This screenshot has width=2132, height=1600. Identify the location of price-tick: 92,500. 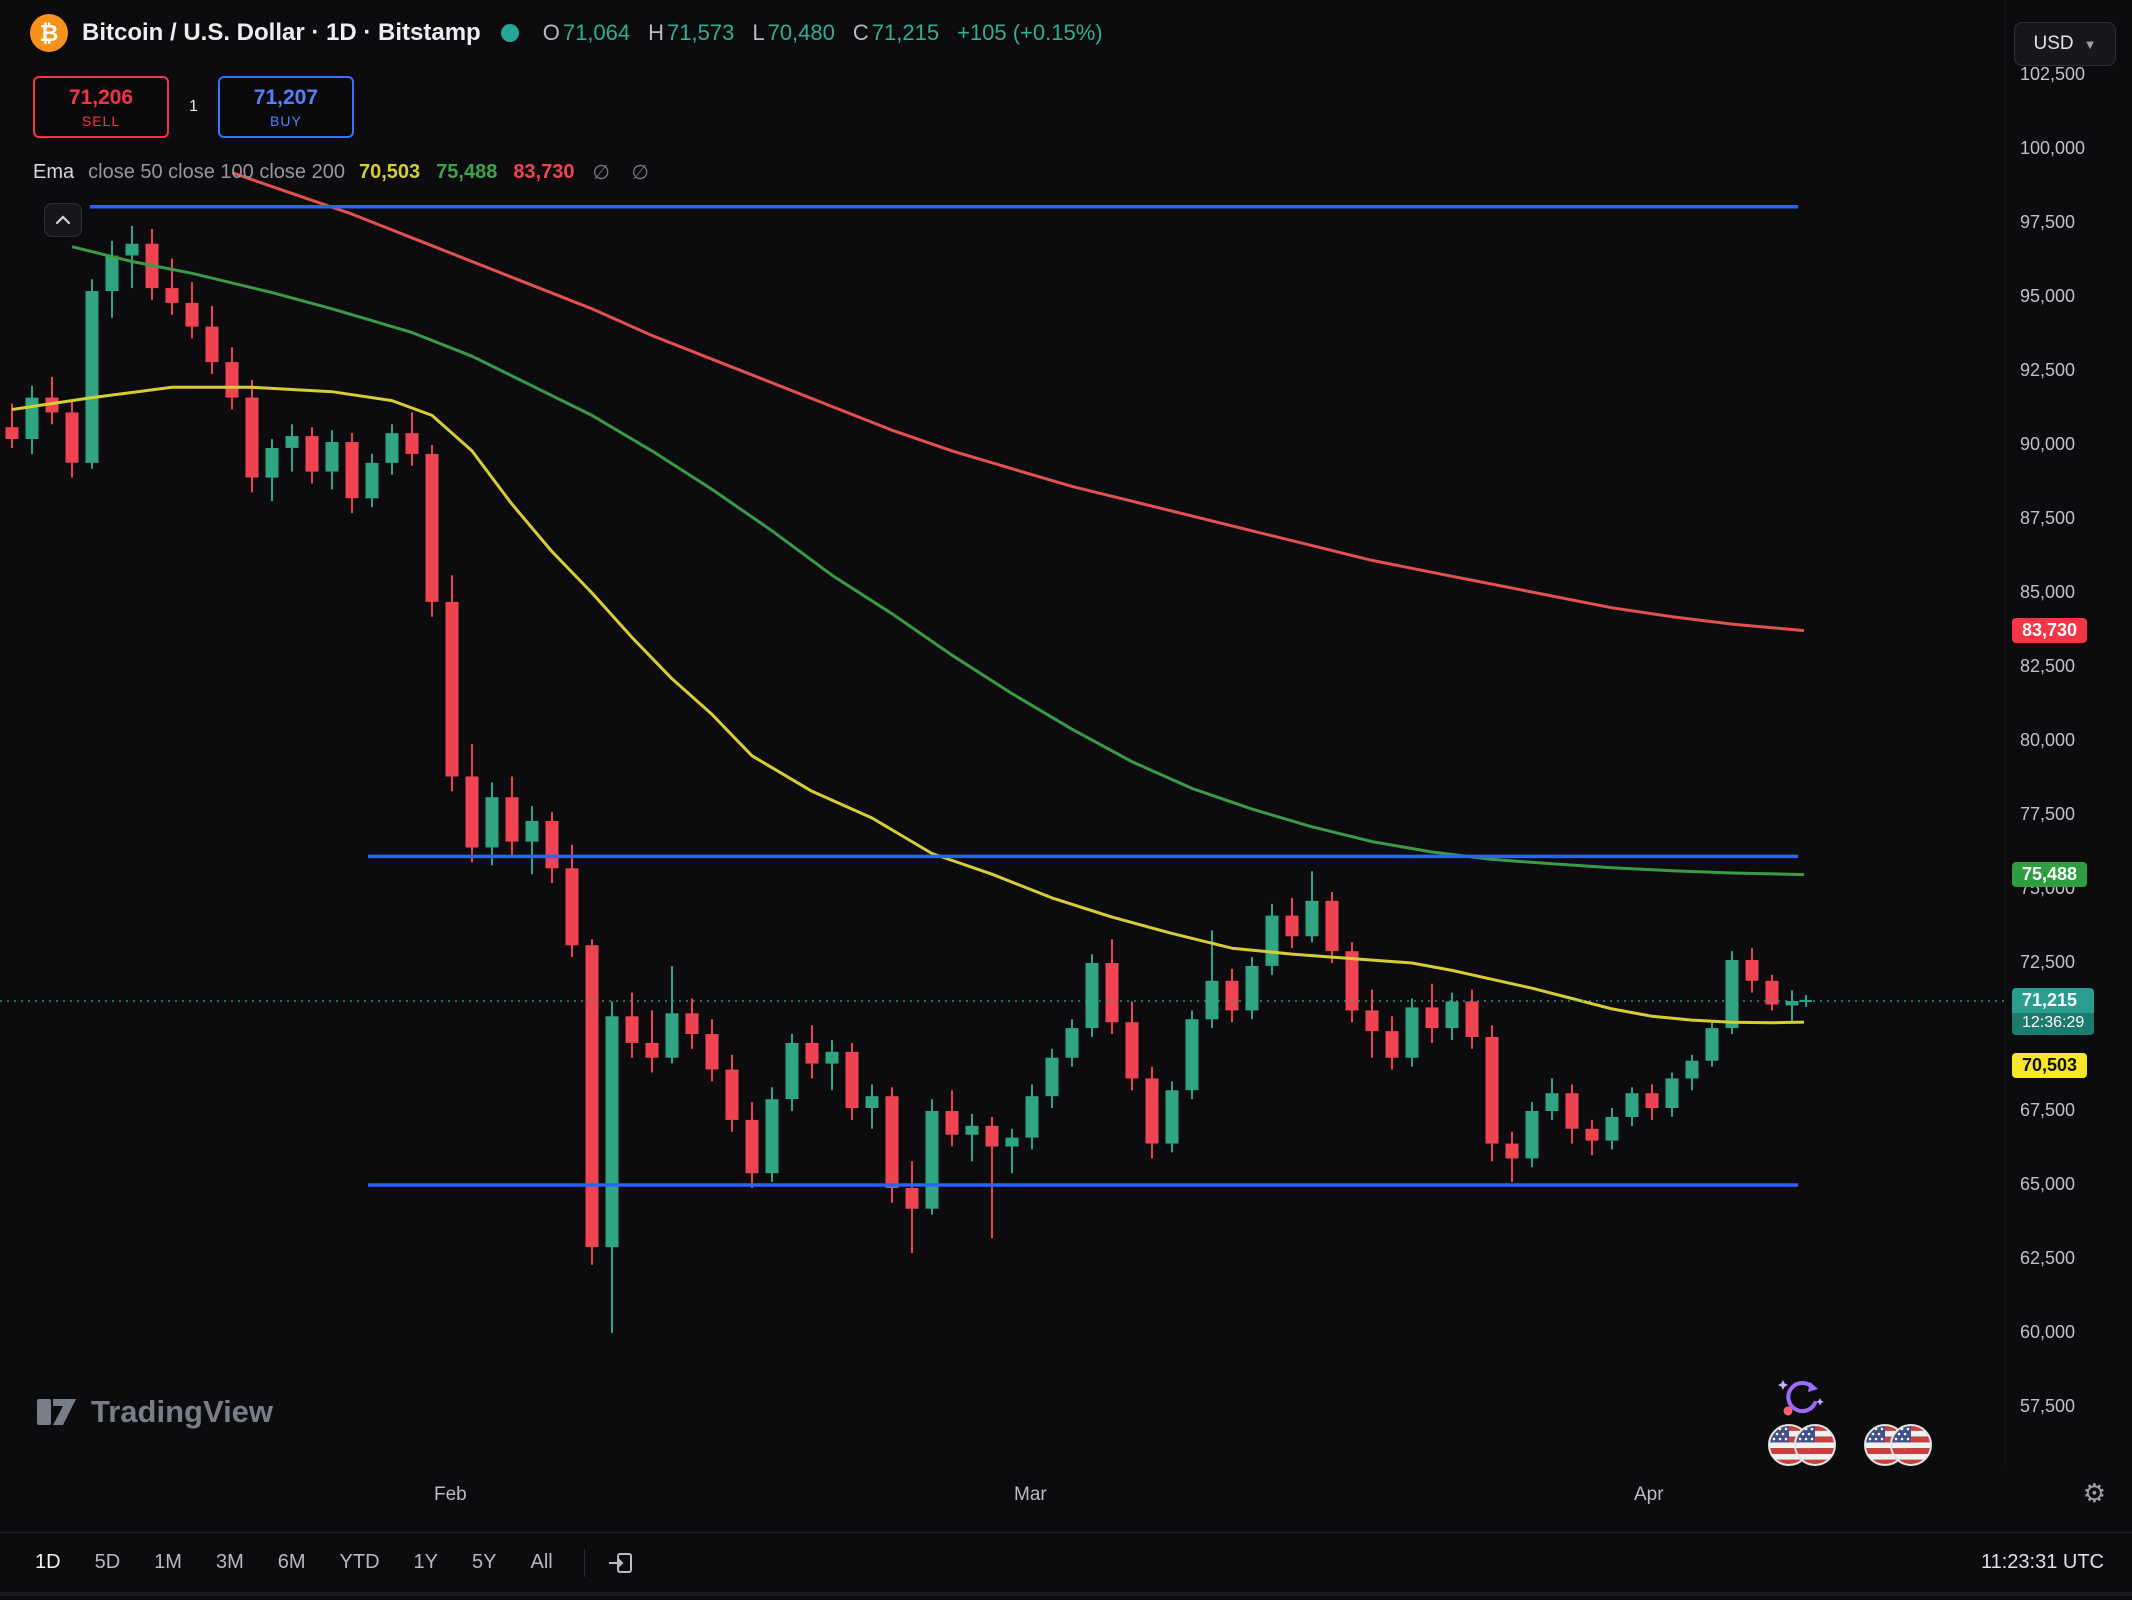
(2048, 370).